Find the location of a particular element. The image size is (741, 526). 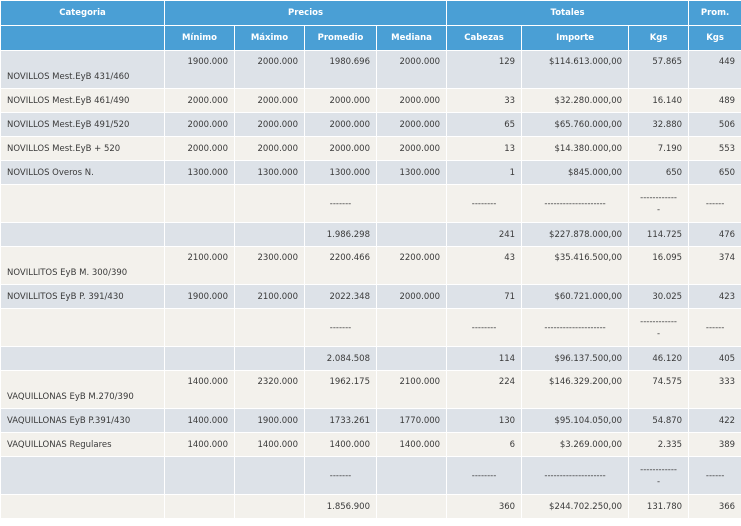

importe-cell: $32.280.000,00 is located at coordinates (575, 100).